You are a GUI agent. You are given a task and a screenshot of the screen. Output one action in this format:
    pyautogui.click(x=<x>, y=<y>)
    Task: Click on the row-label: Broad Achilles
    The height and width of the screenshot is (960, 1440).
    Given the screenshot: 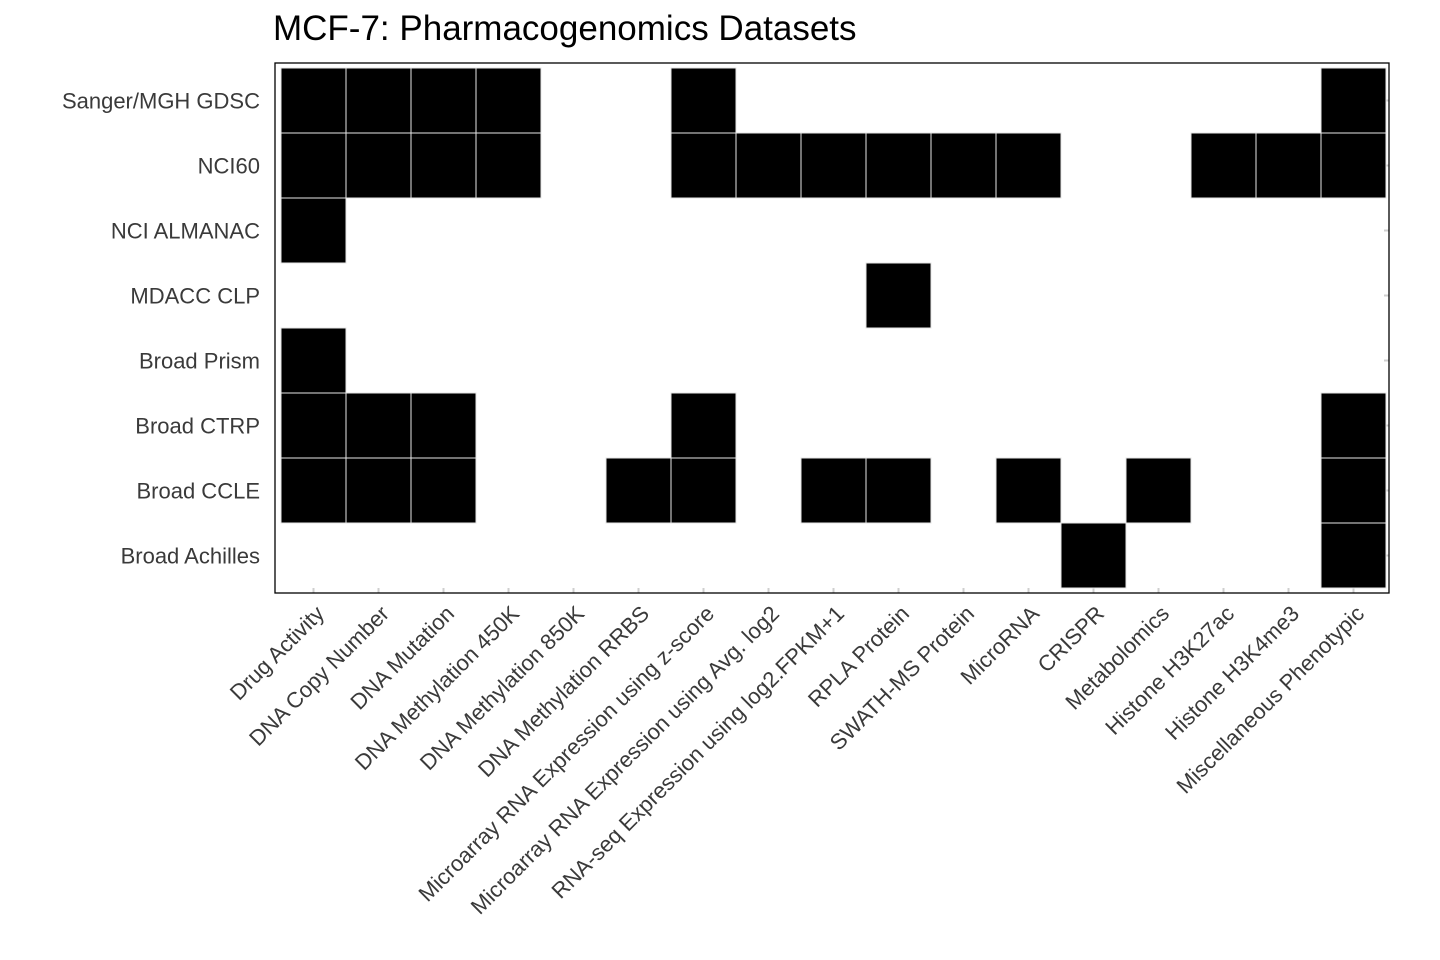 What is the action you would take?
    pyautogui.click(x=190, y=556)
    